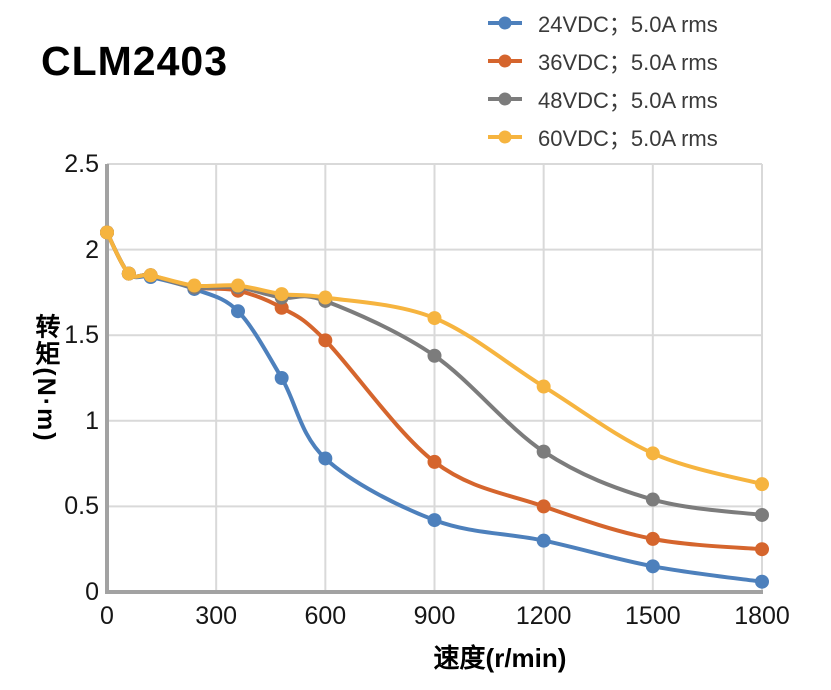  I want to click on legend-item: 48VDC；5.0A rms, so click(602, 99).